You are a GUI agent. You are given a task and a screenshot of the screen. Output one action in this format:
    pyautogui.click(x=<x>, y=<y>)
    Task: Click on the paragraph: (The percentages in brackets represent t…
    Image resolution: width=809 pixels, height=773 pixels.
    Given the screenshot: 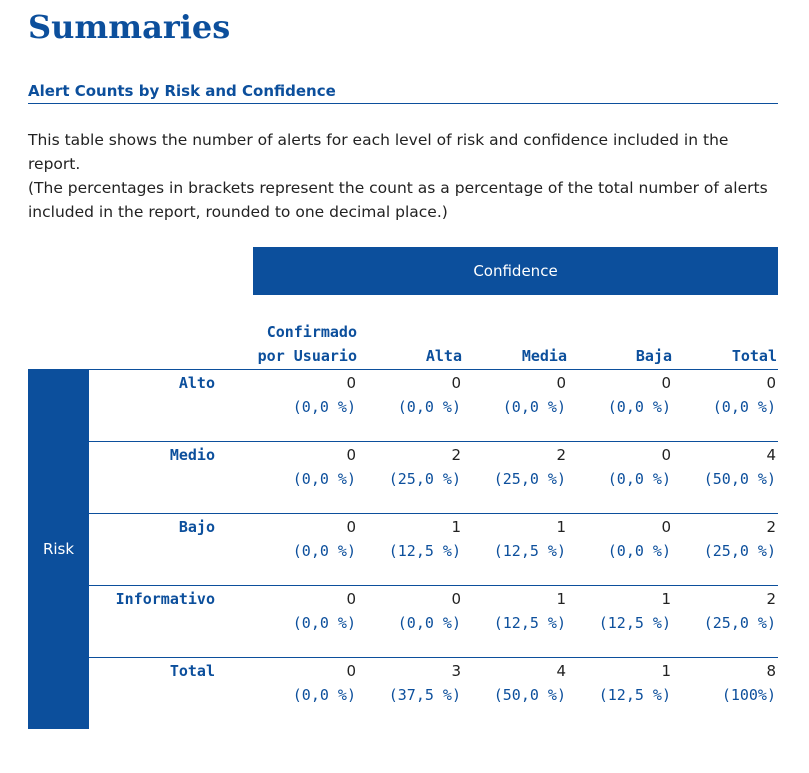 What is the action you would take?
    pyautogui.click(x=398, y=200)
    